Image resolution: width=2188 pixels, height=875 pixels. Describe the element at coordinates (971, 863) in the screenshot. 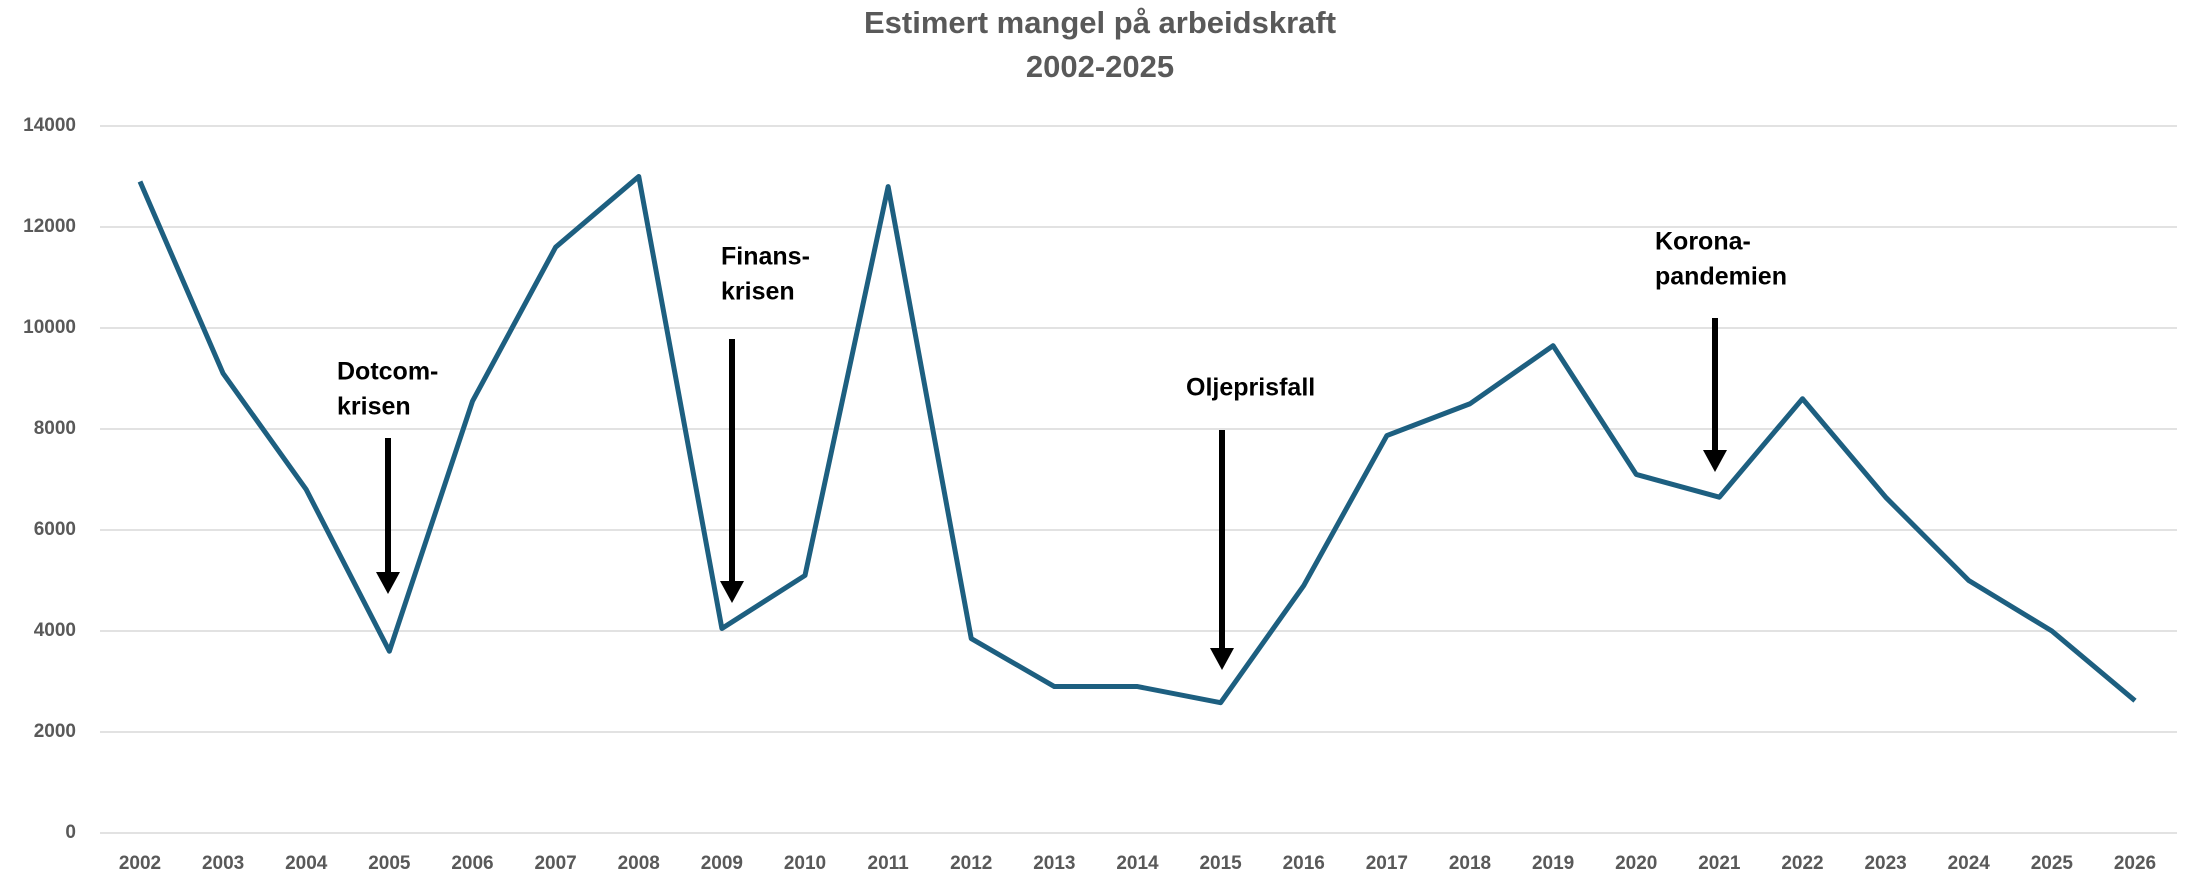

I see `x-tick-label: 2012` at that location.